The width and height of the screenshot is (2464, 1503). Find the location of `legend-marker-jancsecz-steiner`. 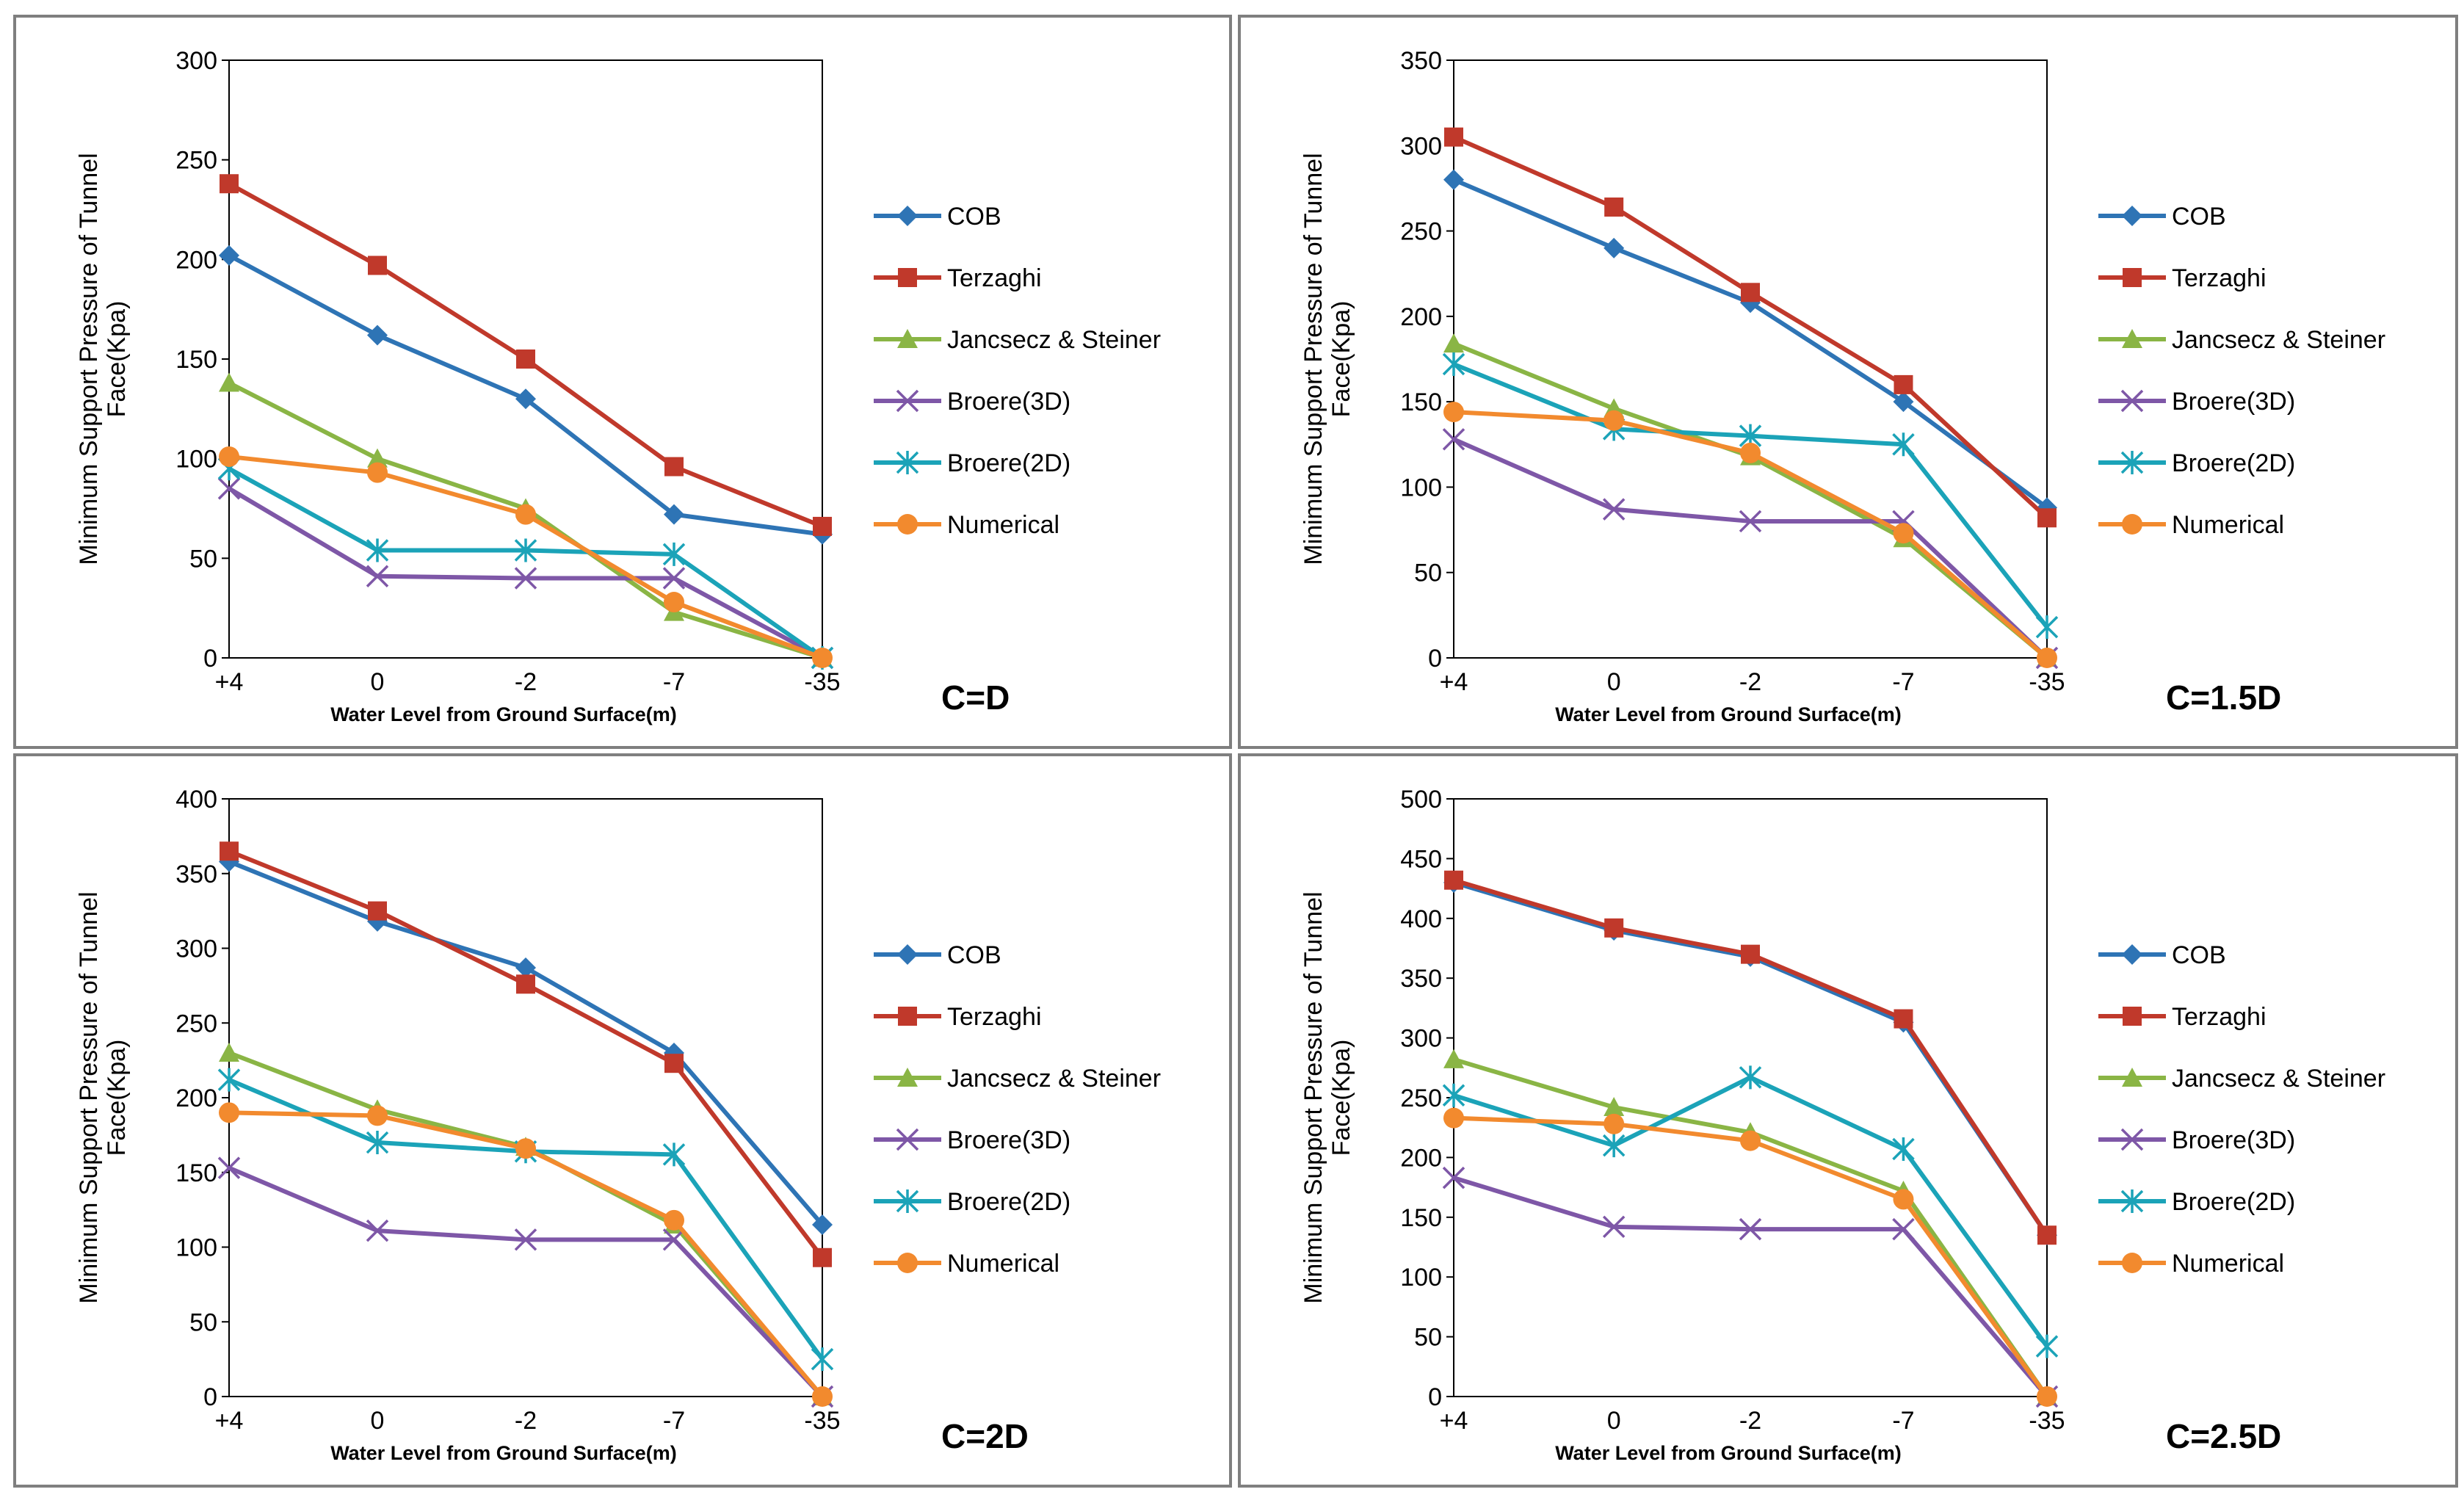

legend-marker-jancsecz-steiner is located at coordinates (2132, 1077).